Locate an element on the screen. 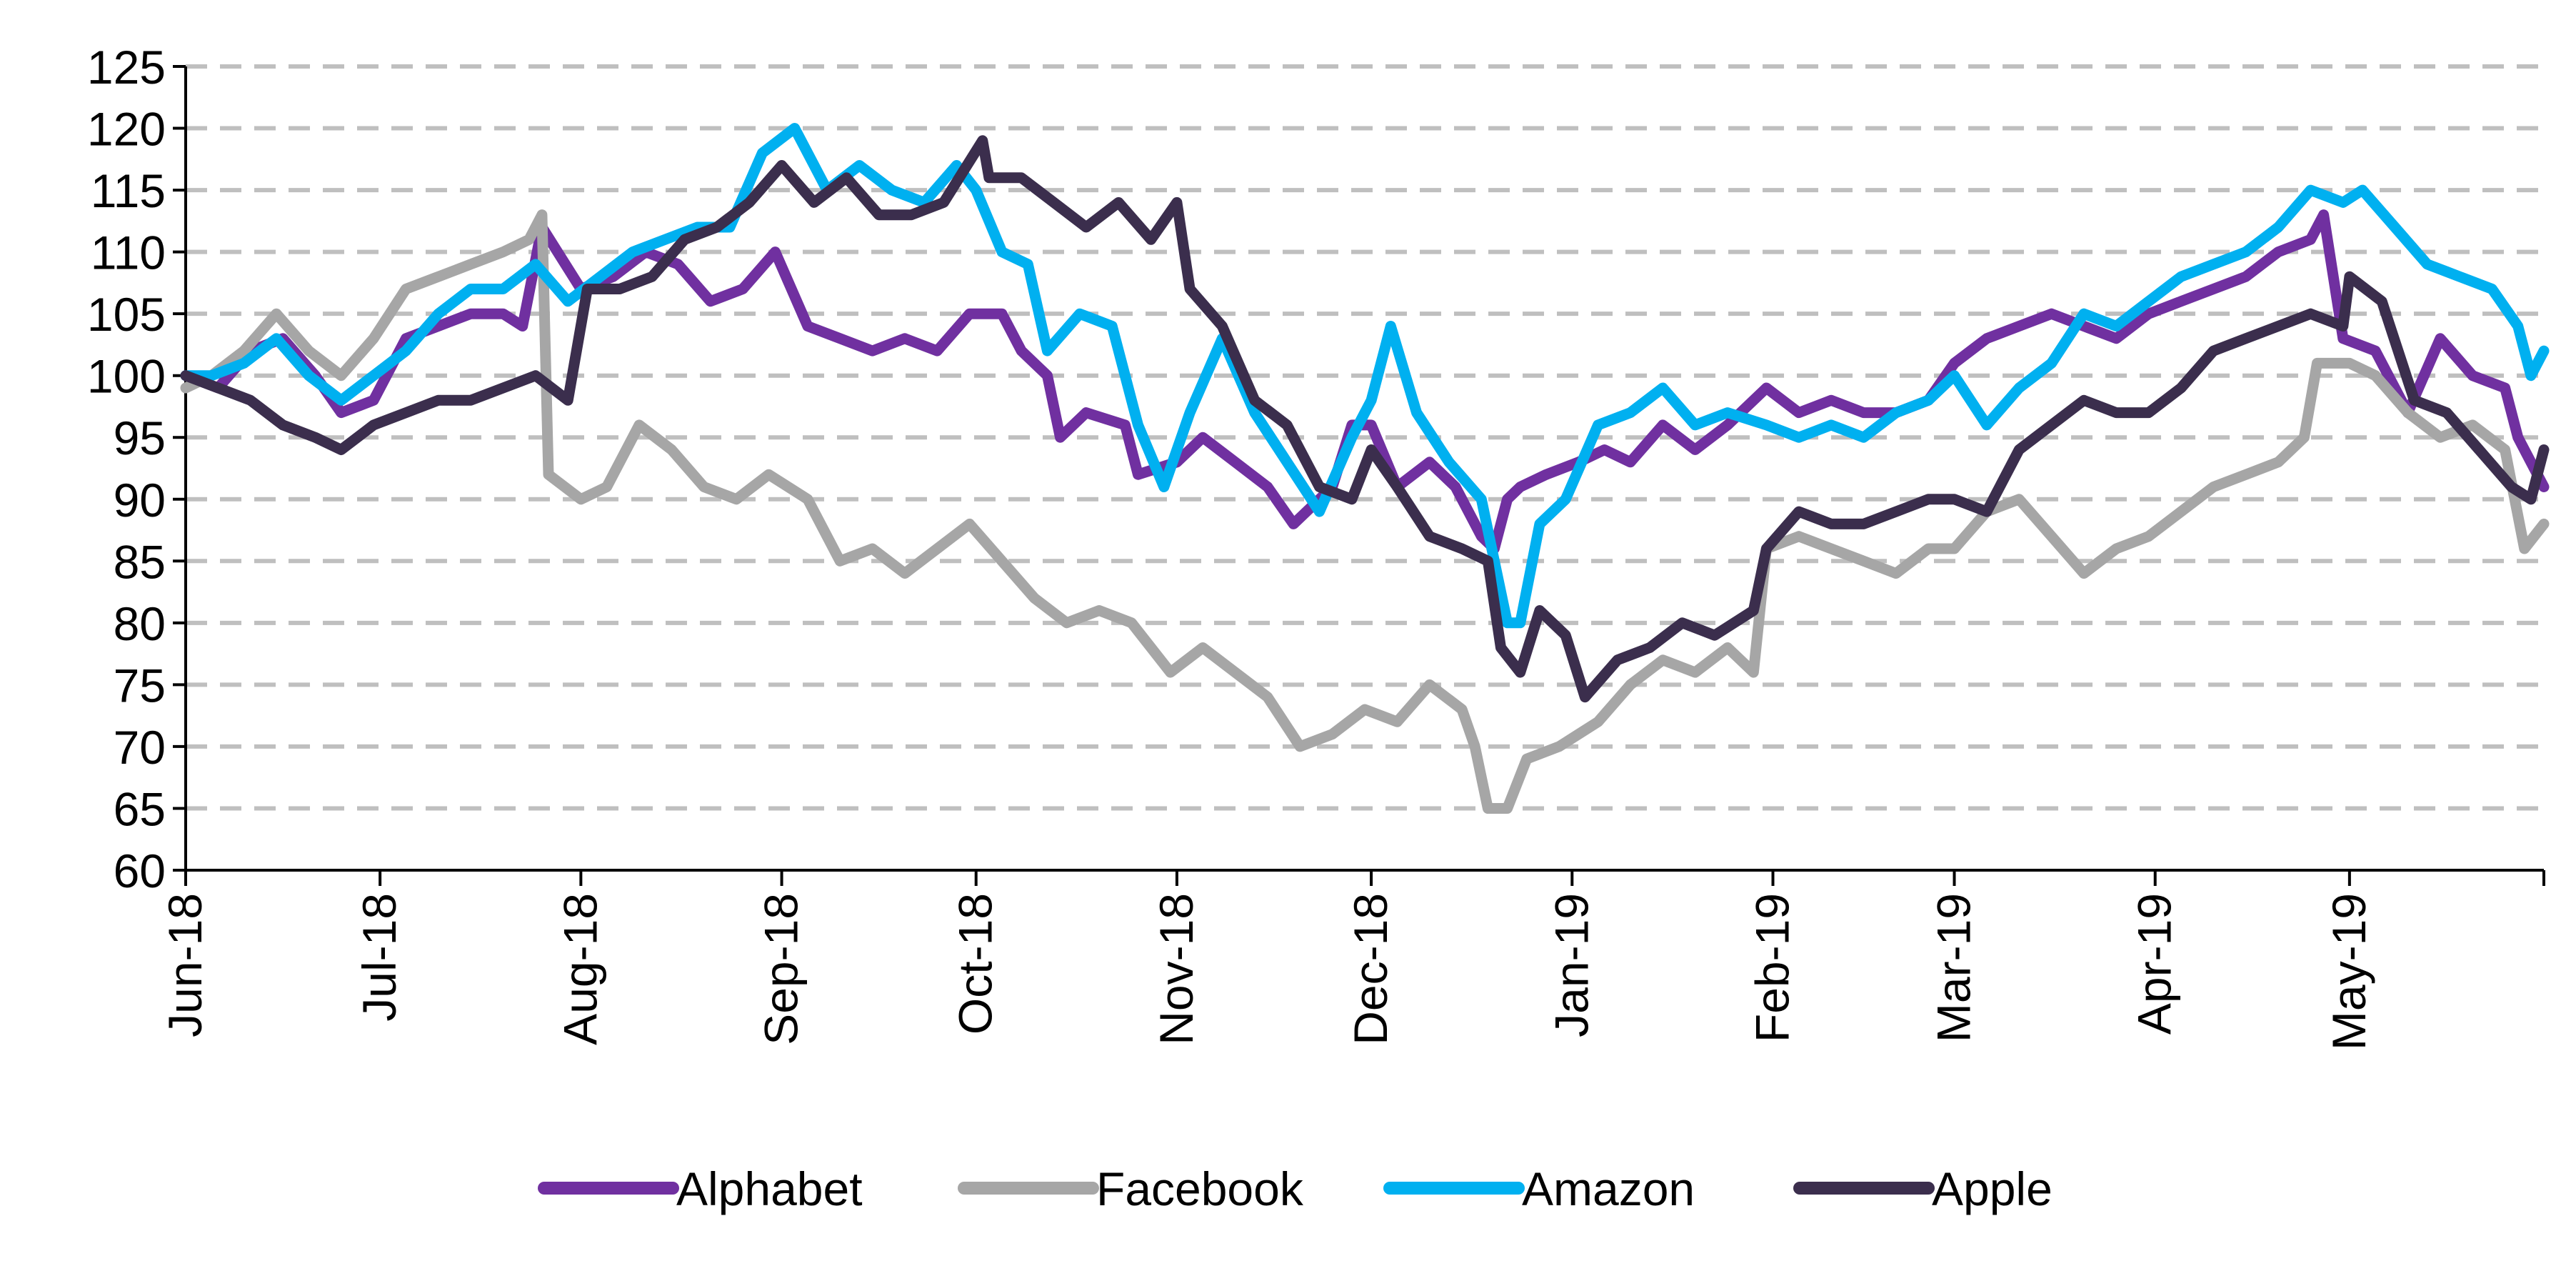  y-tick-label: 100 is located at coordinates (126, 376).